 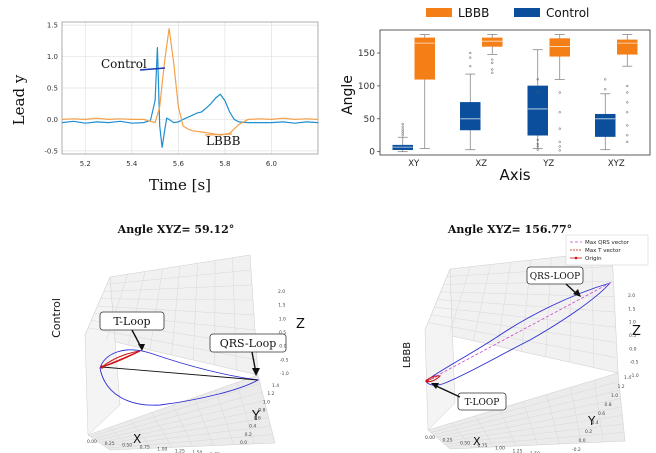 I want to click on vcg2-t-loop, so click(x=433, y=379).